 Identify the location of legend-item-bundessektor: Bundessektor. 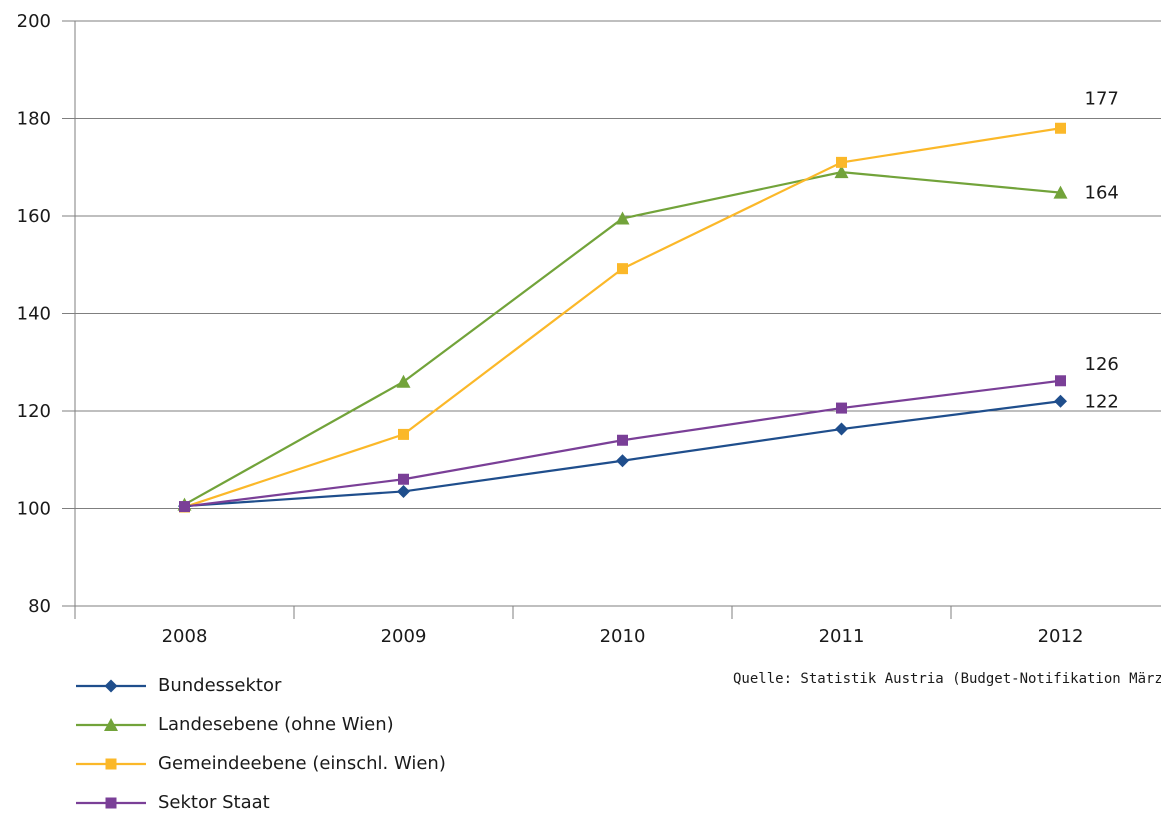
(260, 685).